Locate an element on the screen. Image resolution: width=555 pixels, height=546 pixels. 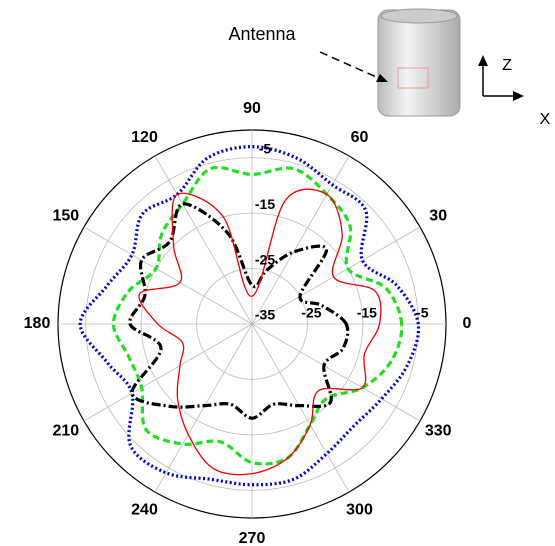
annotation: X is located at coordinates (545, 119).